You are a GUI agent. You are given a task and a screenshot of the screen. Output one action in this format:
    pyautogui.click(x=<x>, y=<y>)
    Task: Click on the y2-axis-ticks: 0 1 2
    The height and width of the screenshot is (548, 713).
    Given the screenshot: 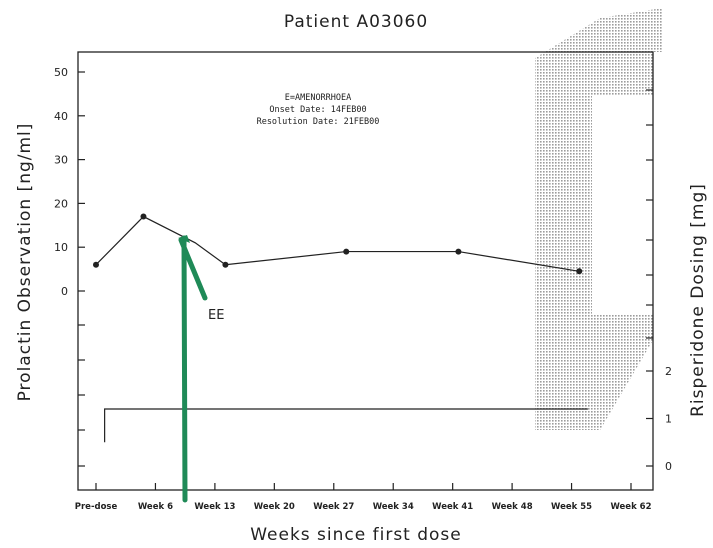 What is the action you would take?
    pyautogui.click(x=659, y=281)
    